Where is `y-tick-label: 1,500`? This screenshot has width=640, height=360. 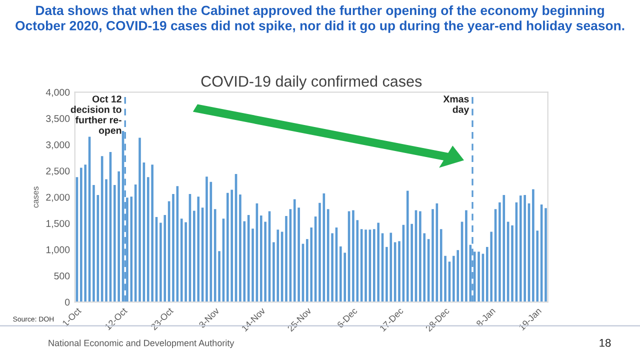 y-tick-label: 1,500 is located at coordinates (58, 224).